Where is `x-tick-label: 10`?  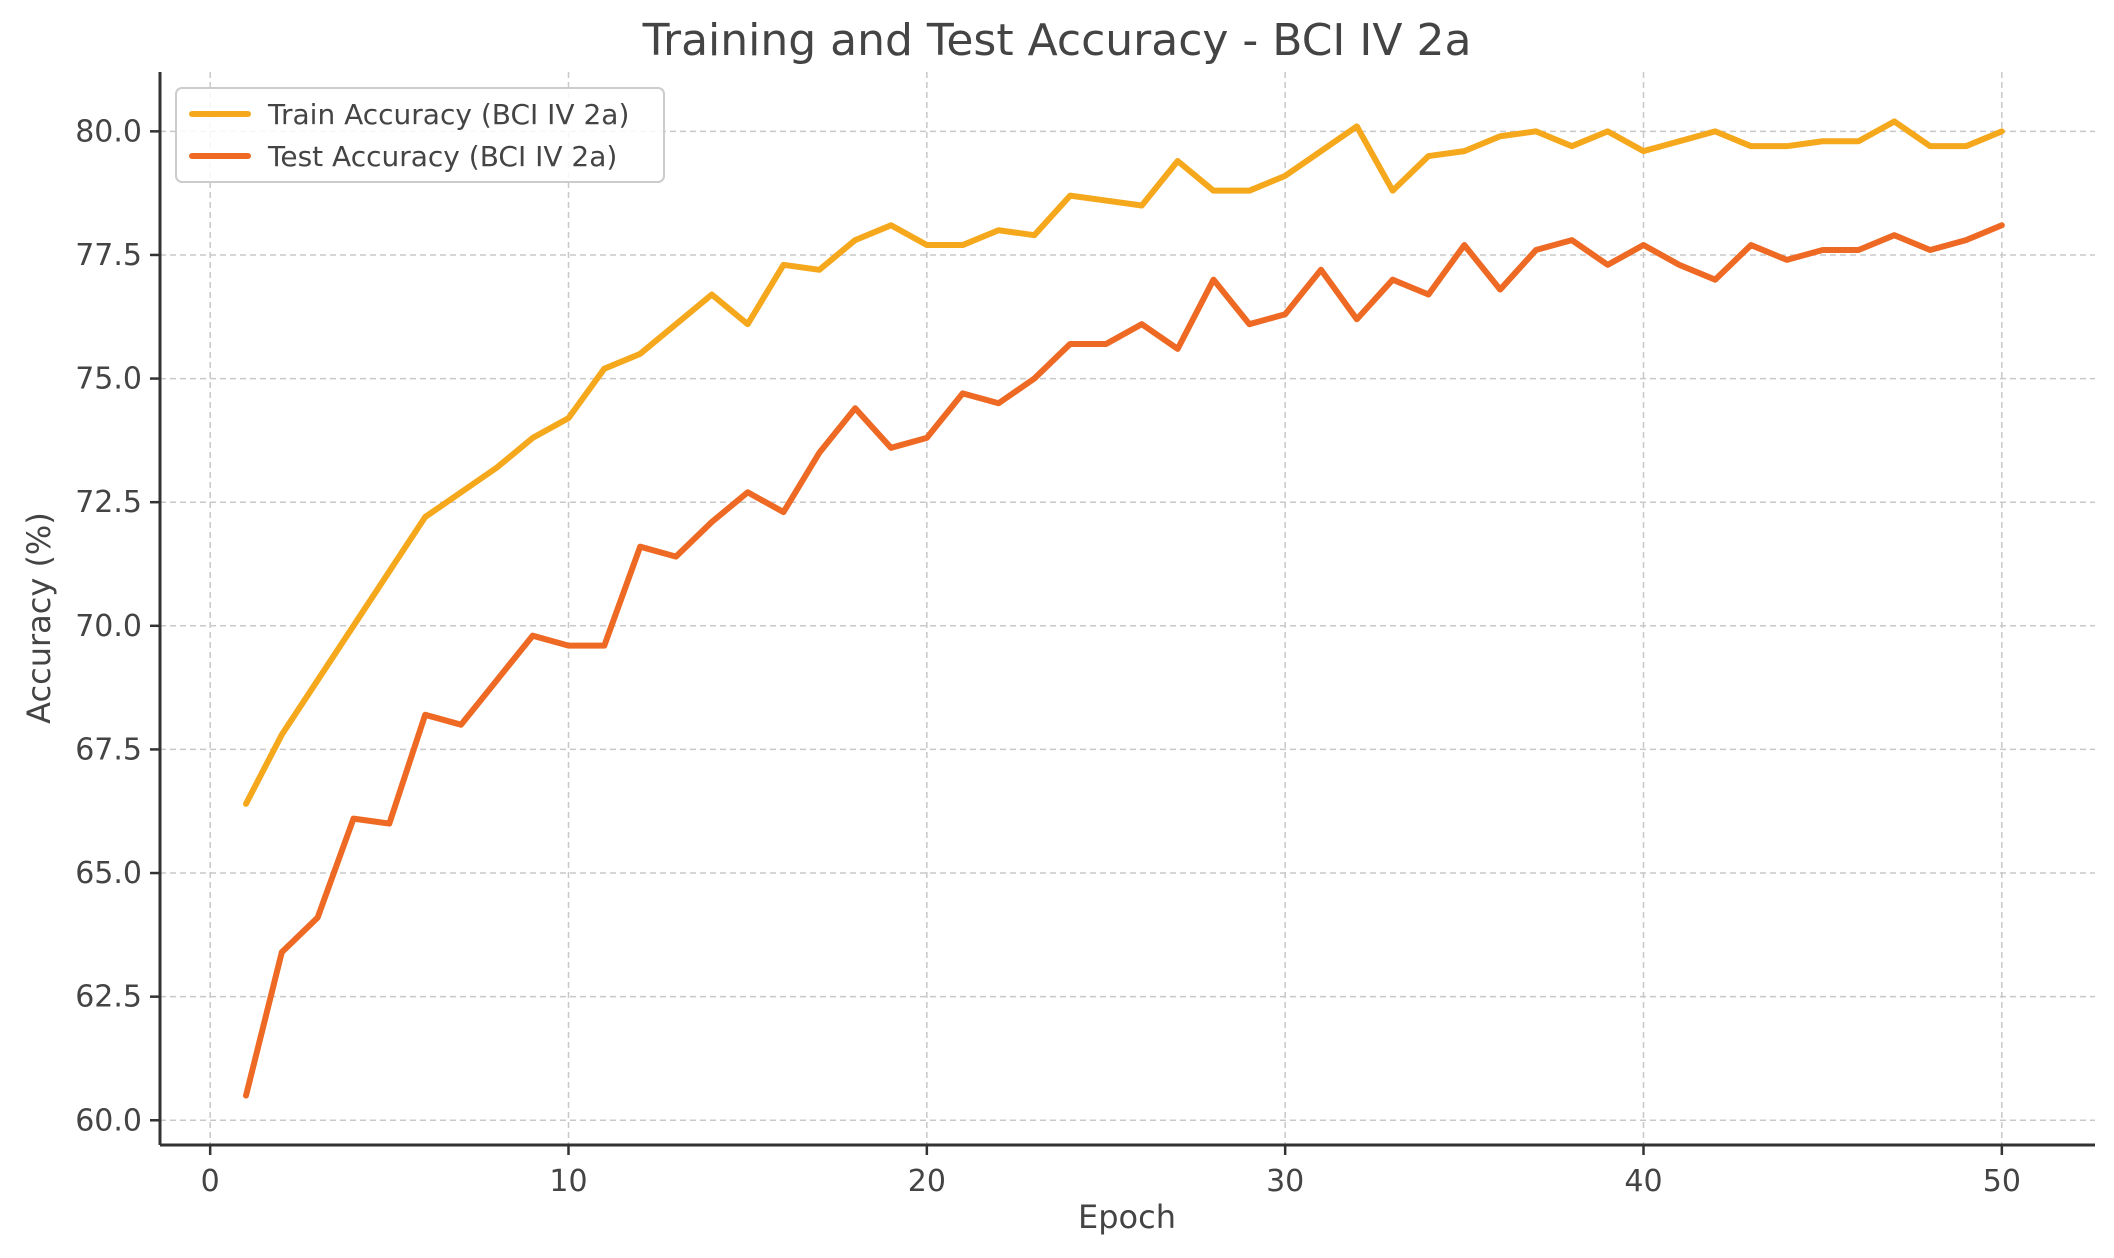 x-tick-label: 10 is located at coordinates (568, 1181).